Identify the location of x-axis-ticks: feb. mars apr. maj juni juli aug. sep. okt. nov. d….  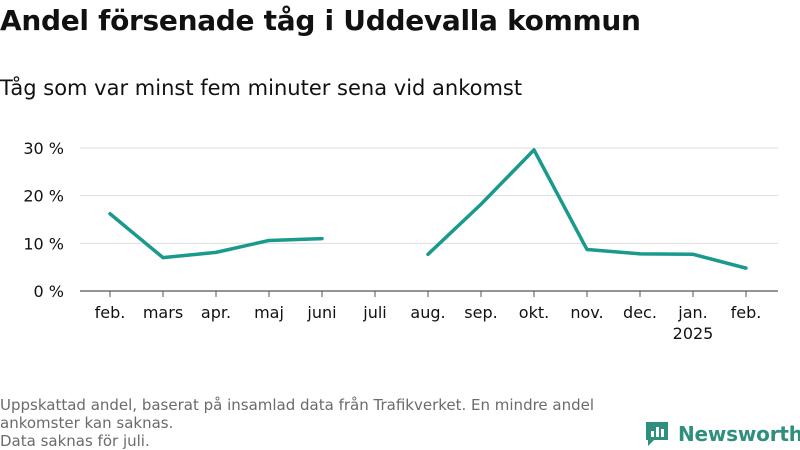
(428, 317).